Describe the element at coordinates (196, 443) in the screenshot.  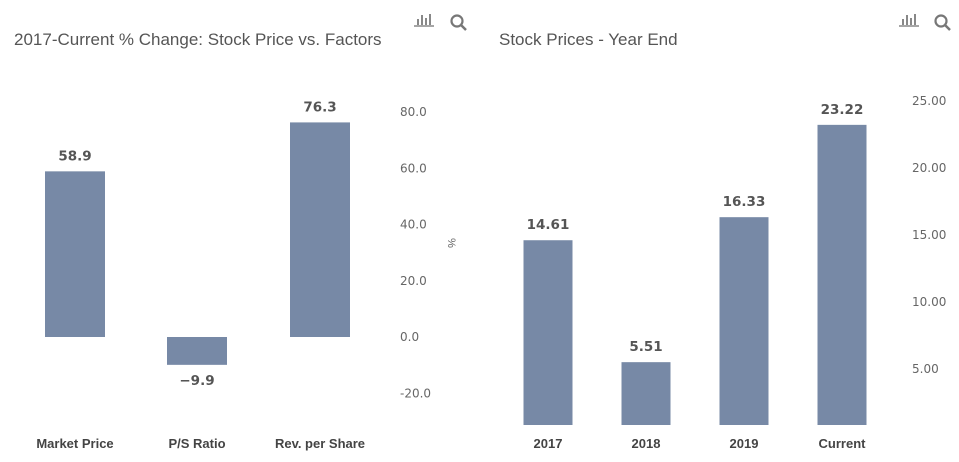
I see `chart1-category-label: P/S Ratio` at that location.